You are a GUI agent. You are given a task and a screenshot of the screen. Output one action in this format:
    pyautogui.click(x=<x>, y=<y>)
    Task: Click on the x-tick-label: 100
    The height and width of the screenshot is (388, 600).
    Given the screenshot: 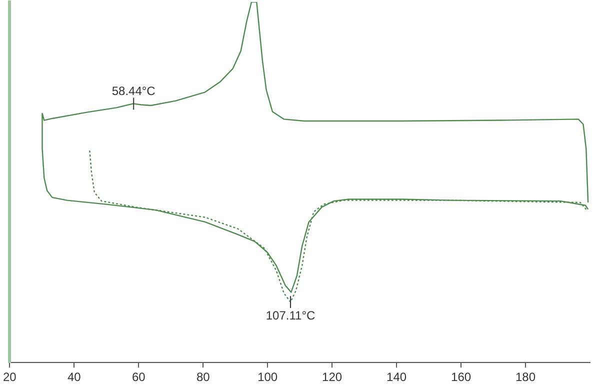 What is the action you would take?
    pyautogui.click(x=268, y=377)
    